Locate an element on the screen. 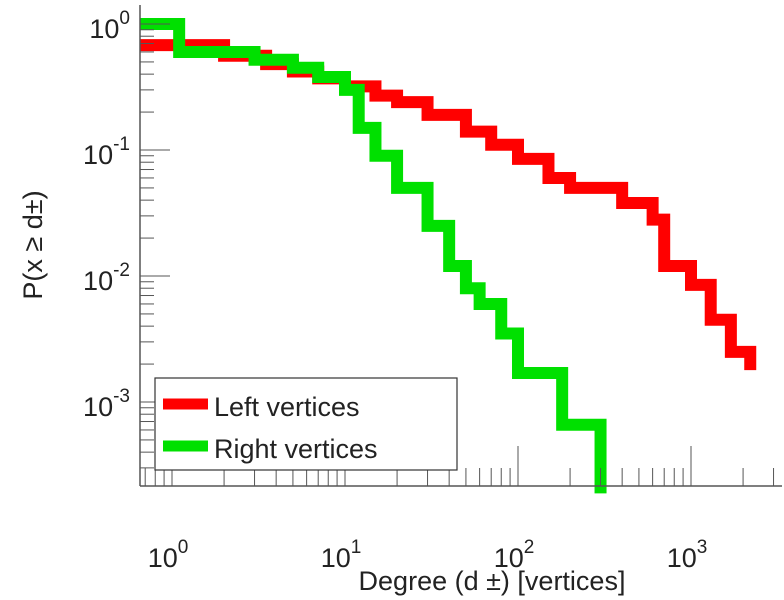  x-tick-label: 10⁰ is located at coordinates (168, 555).